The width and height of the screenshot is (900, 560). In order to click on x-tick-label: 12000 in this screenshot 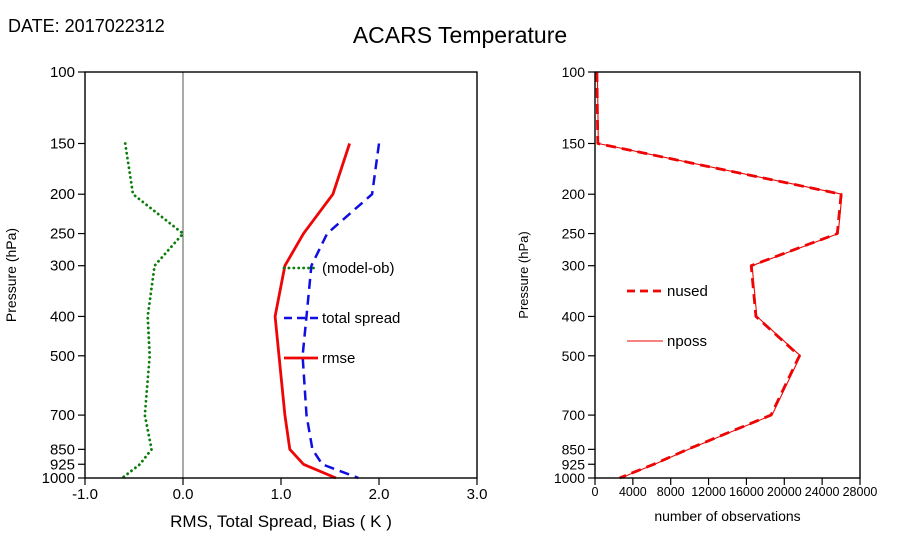, I will do `click(708, 492)`.